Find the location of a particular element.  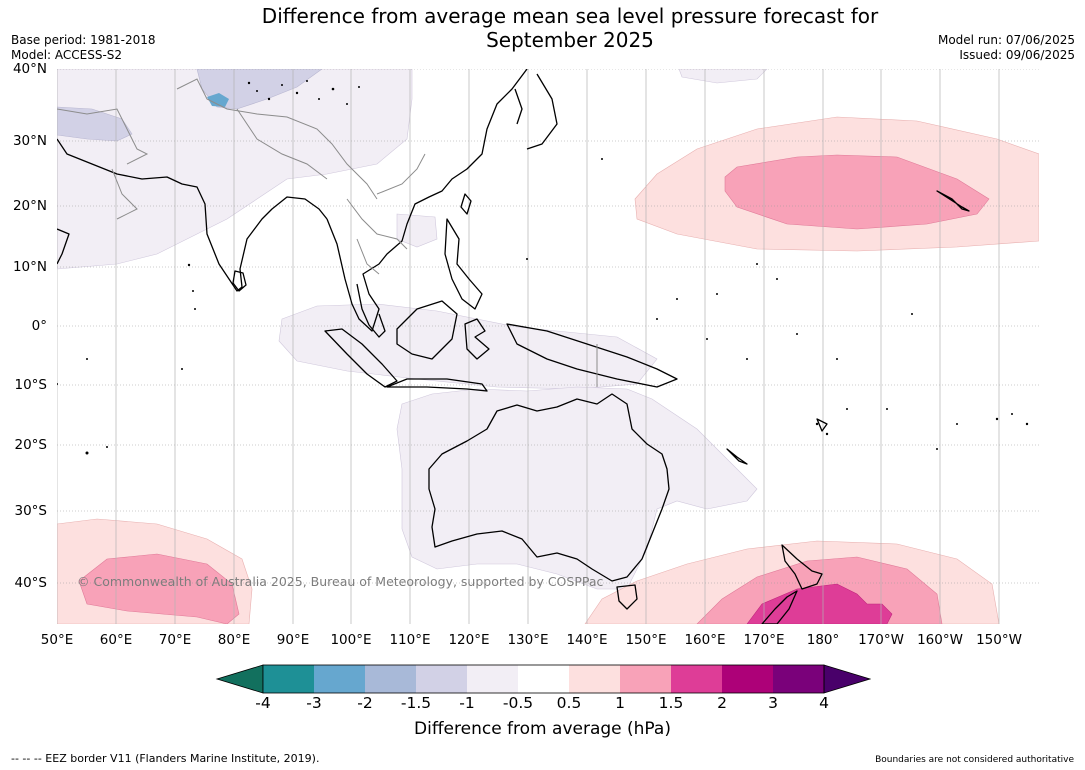

colorbar-label: -3 is located at coordinates (314, 703).